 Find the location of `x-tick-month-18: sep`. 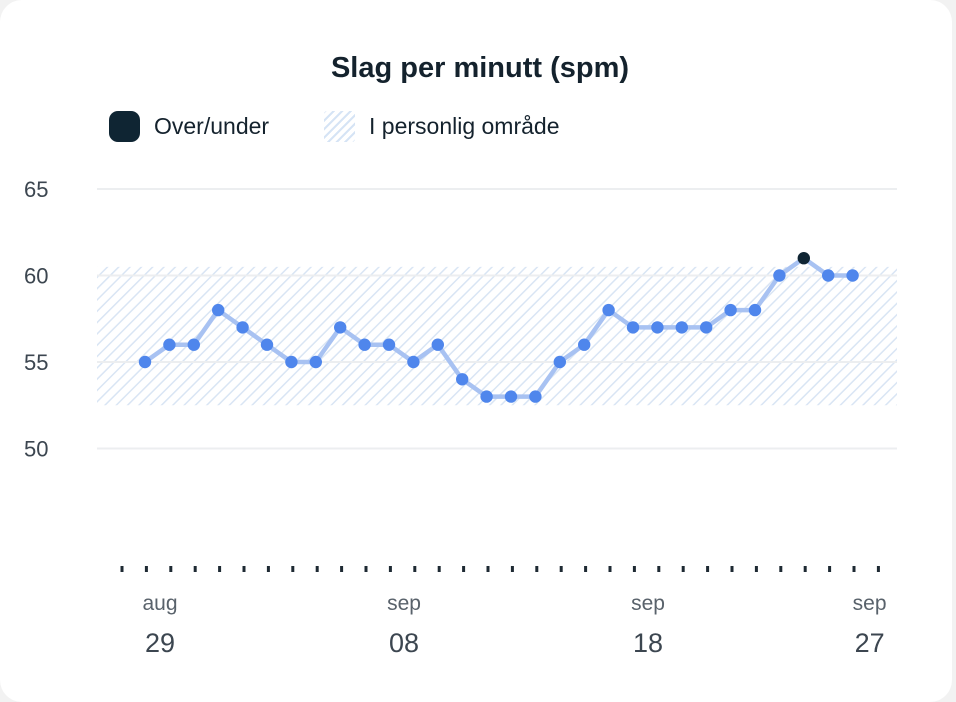

x-tick-month-18: sep is located at coordinates (648, 603).